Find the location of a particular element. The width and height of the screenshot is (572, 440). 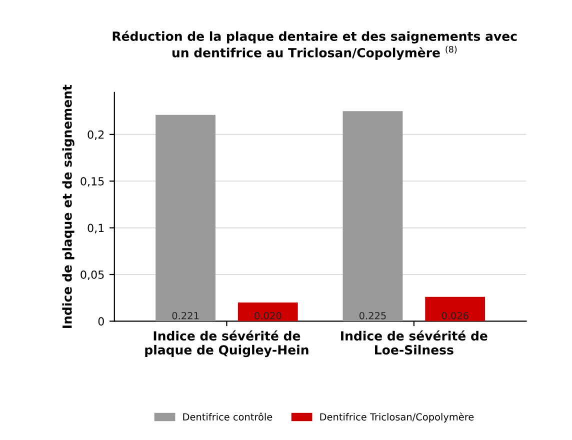

y-tick-label: 0,1 is located at coordinates (96, 229).